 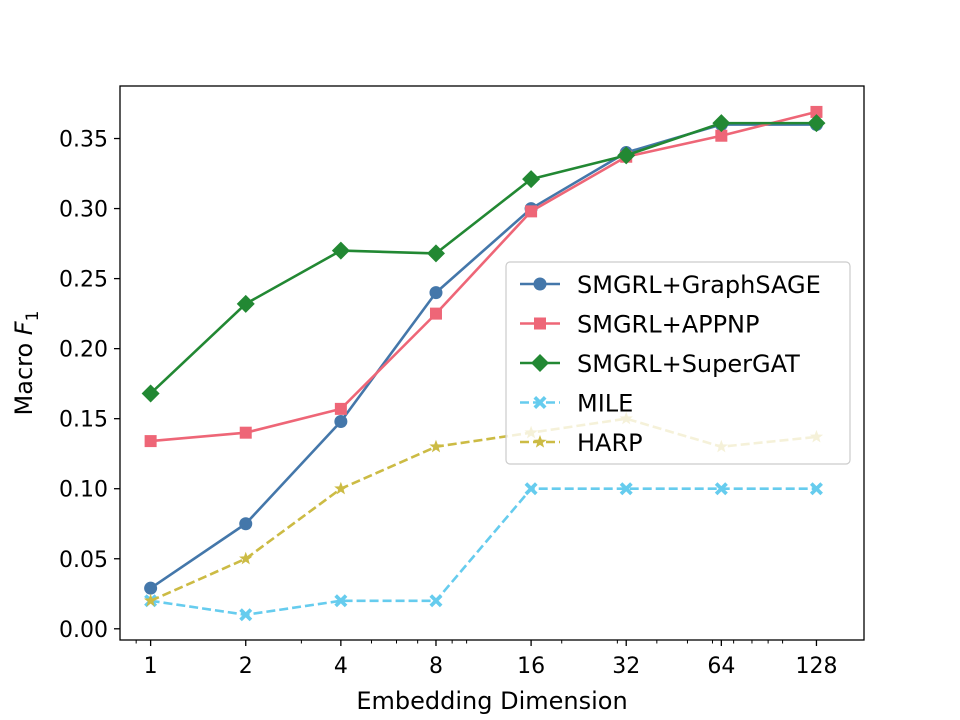 What do you see at coordinates (24, 327) in the screenshot?
I see `y-axis-label-var: F` at bounding box center [24, 327].